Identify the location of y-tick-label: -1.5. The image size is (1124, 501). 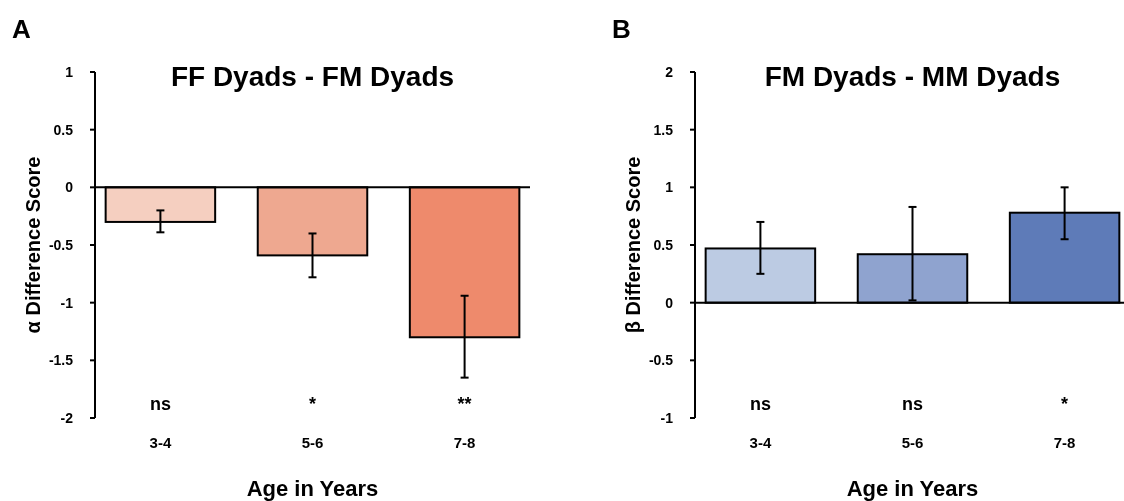
(61, 360).